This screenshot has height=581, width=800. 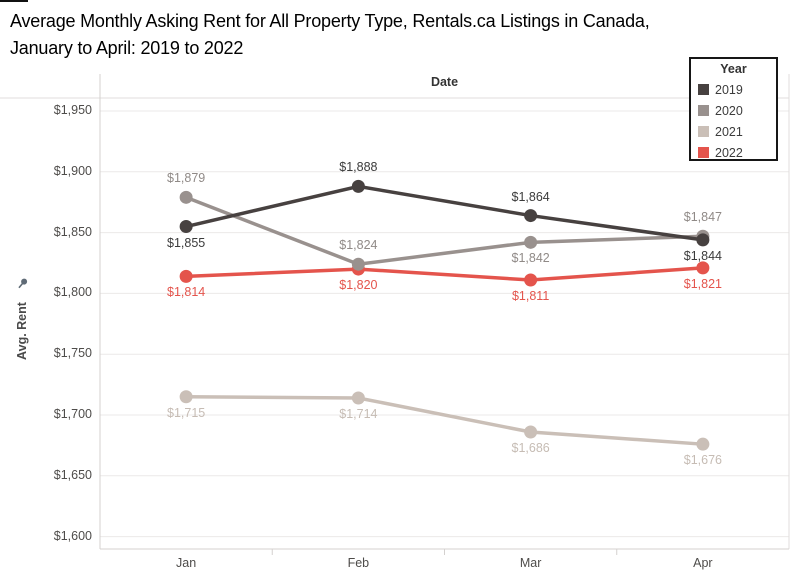 I want to click on series-line-2022, so click(x=444, y=274).